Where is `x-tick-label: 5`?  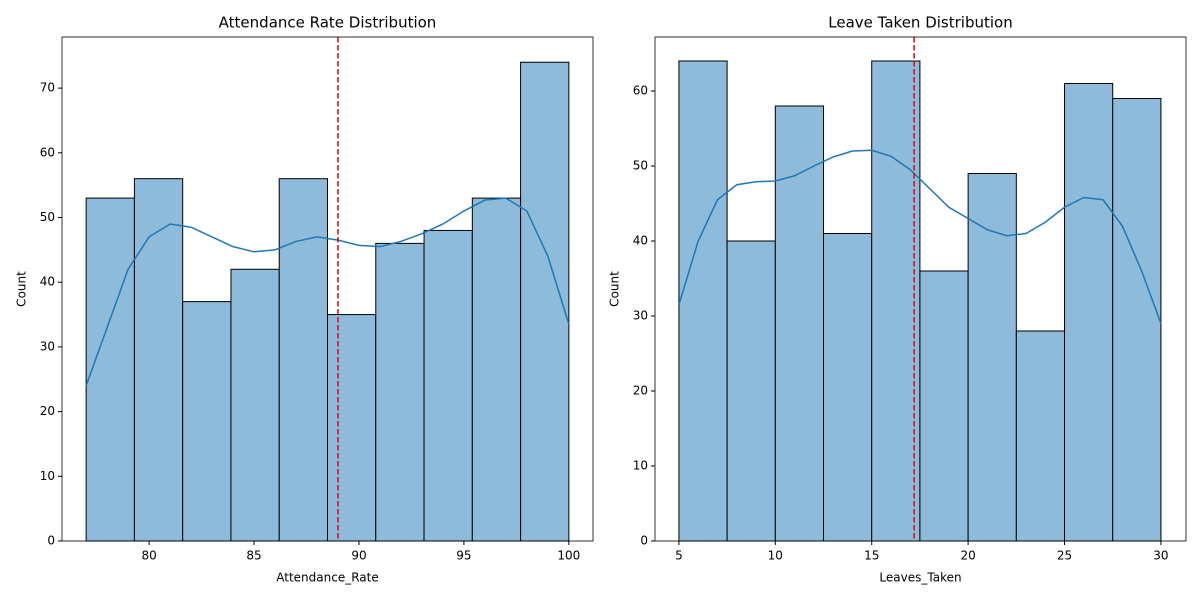 x-tick-label: 5 is located at coordinates (679, 556).